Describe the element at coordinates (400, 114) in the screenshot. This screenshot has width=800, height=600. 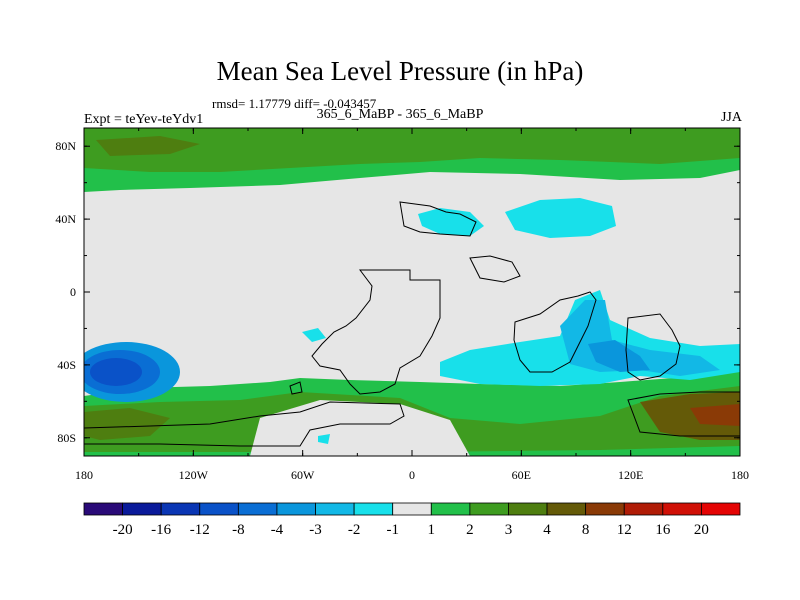
I see `chart-subtitle: 365_6_MaBP - 365_6_MaBP` at that location.